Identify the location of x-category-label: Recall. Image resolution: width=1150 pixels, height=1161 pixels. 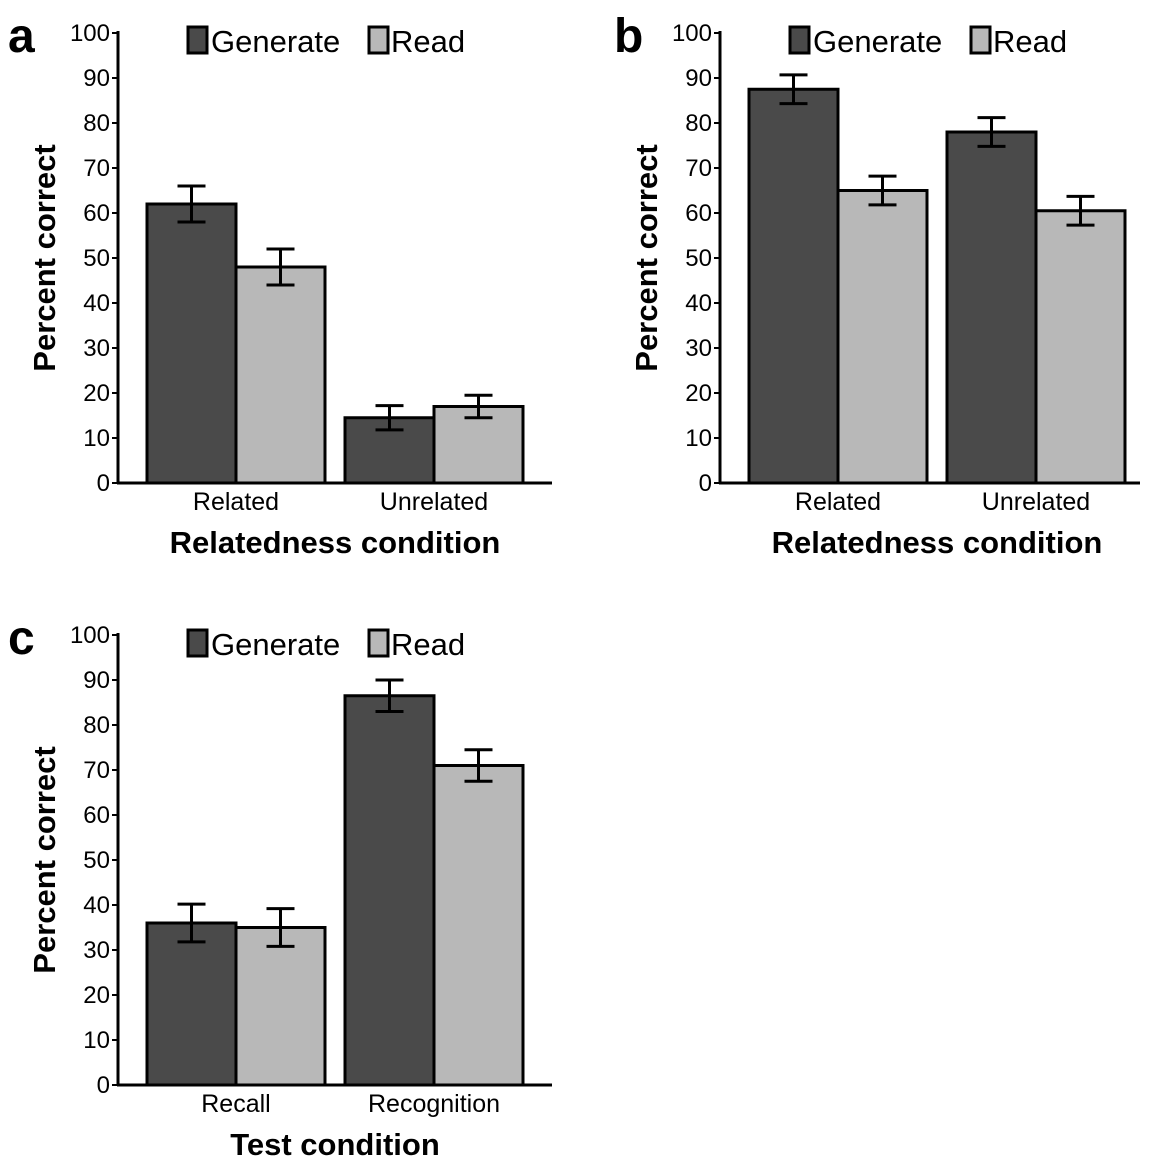
(235, 1104).